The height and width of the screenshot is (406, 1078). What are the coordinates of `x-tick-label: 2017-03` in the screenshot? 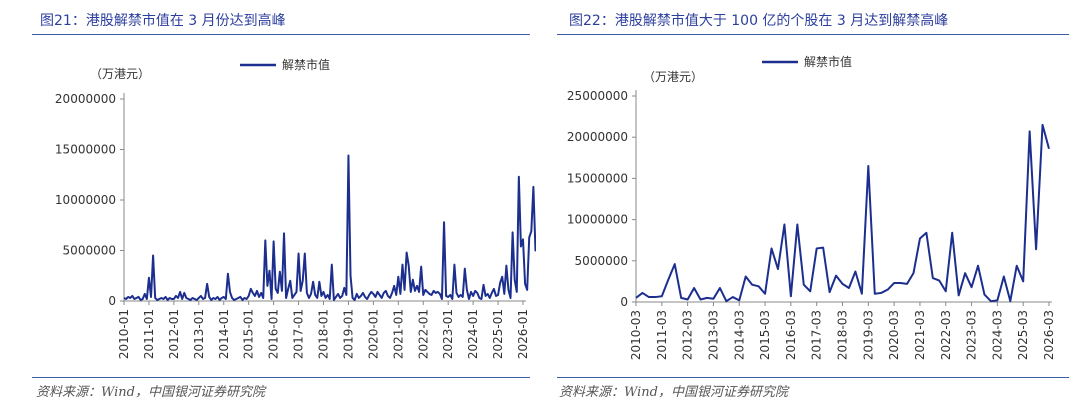 It's located at (817, 335).